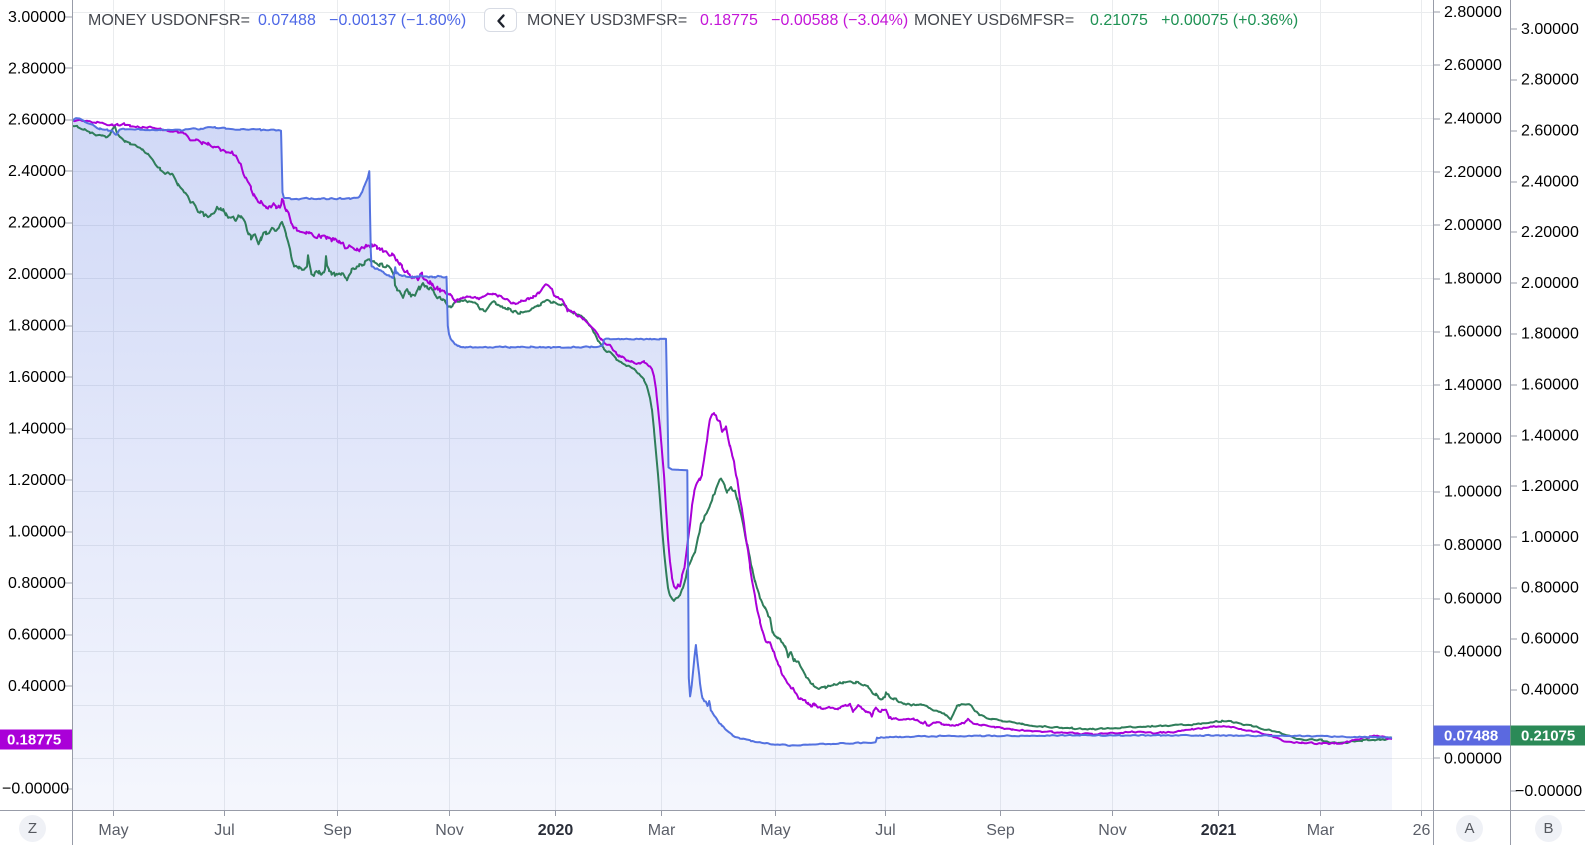 Image resolution: width=1585 pixels, height=845 pixels. What do you see at coordinates (1473, 758) in the screenshot?
I see `svg-text: 0.00000` at bounding box center [1473, 758].